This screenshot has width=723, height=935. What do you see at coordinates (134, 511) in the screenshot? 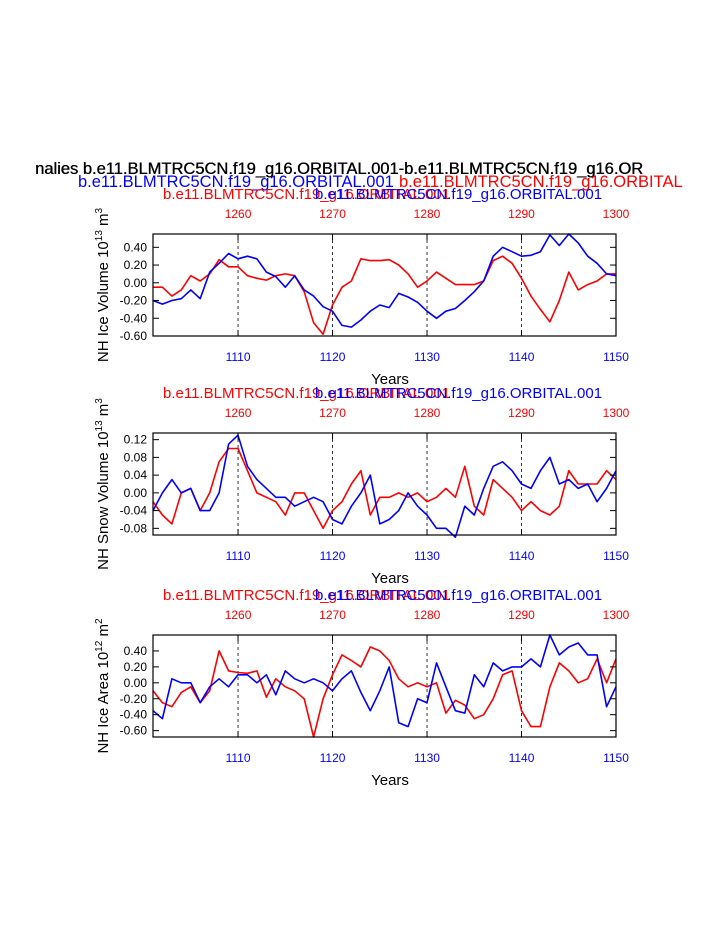
I see `y-tick-label: -0.04` at bounding box center [134, 511].